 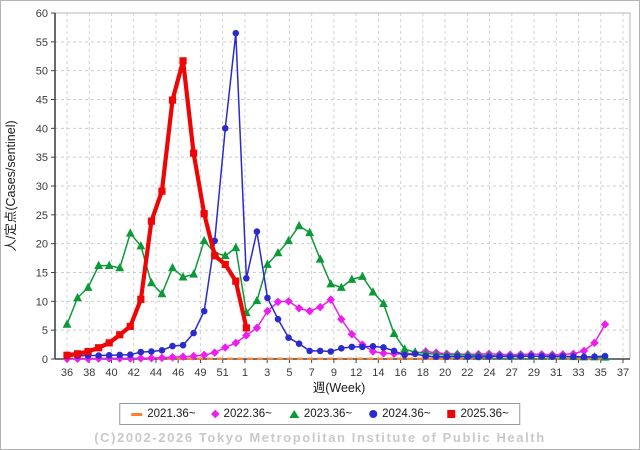 What do you see at coordinates (489, 373) in the screenshot?
I see `x-tick-label: 24` at bounding box center [489, 373].